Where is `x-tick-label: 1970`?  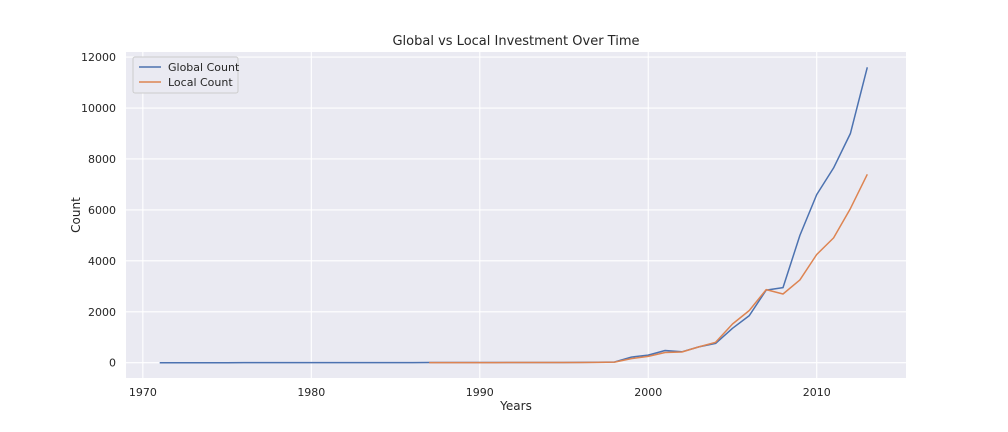 x-tick-label: 1970 is located at coordinates (143, 392).